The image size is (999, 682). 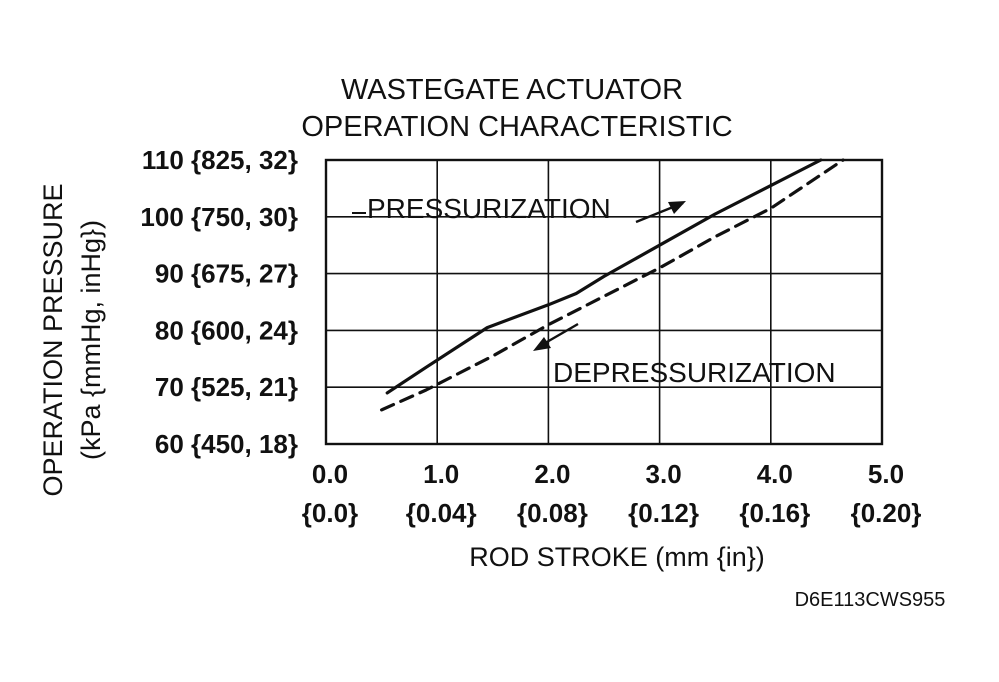 What do you see at coordinates (664, 474) in the screenshot?
I see `x-tick-label: 3.0` at bounding box center [664, 474].